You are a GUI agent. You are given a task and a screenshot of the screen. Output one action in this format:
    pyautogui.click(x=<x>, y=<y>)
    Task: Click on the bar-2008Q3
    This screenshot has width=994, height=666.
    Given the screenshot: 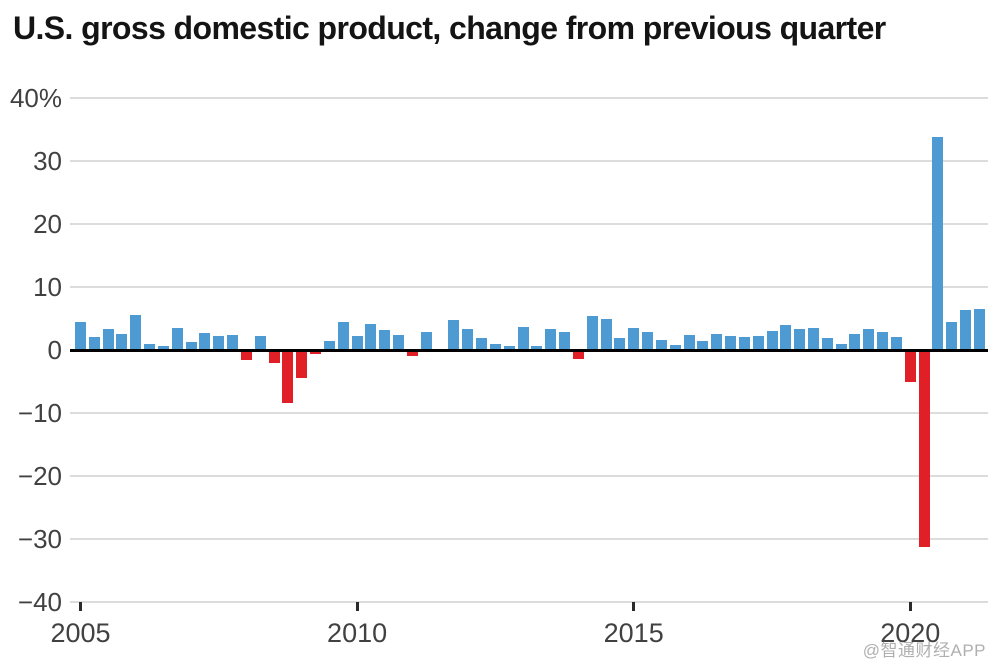 What is the action you would take?
    pyautogui.click(x=274, y=357)
    